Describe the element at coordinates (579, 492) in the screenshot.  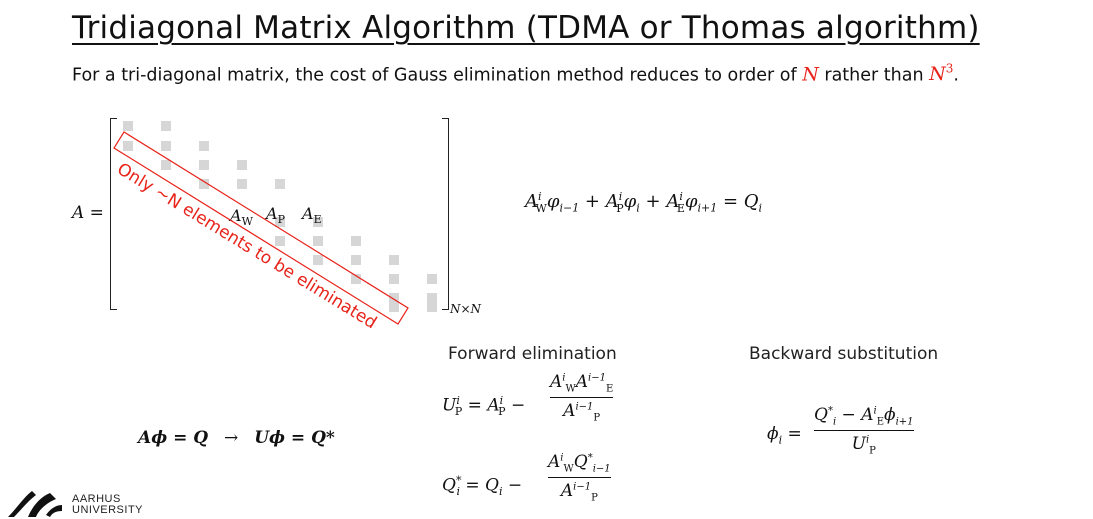
I see `forward-eq2-den: Ai−1P` at that location.